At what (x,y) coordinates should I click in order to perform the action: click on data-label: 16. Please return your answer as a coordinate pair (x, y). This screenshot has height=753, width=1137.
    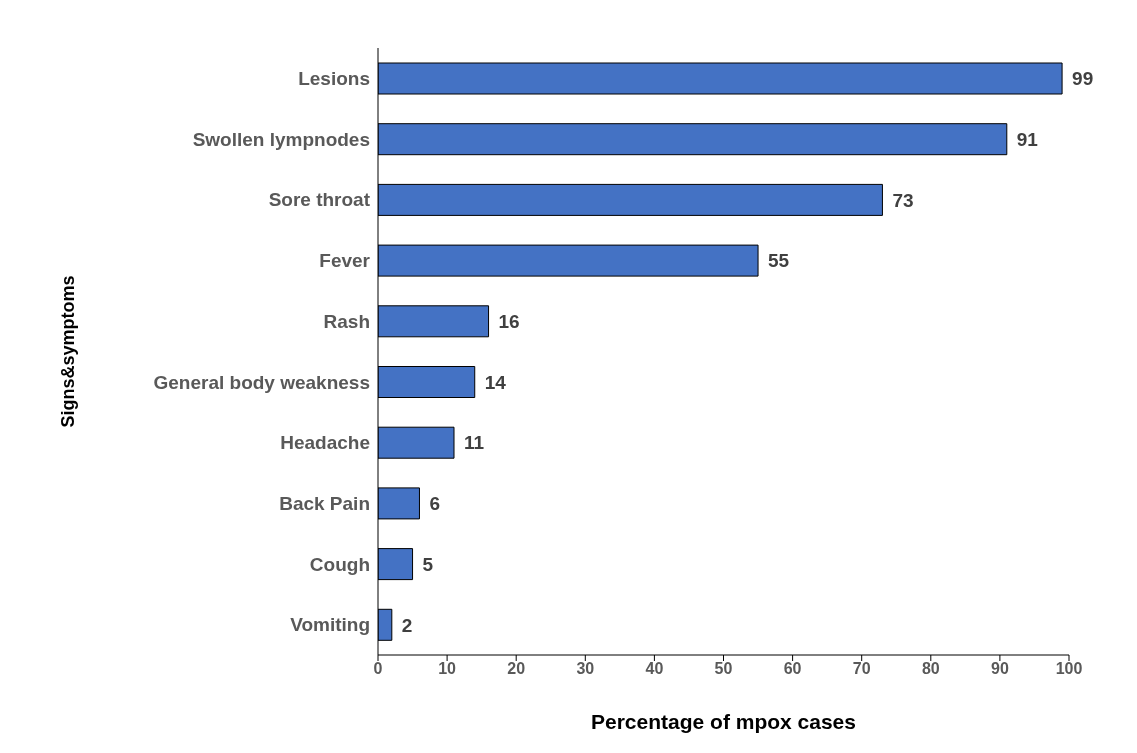
    Looking at the image, I should click on (509, 322).